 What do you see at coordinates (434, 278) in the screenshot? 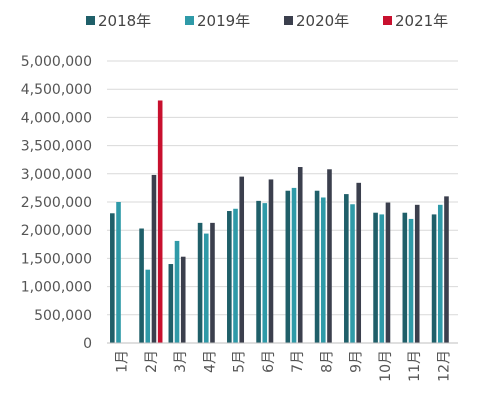
I see `bar-2018年-12月` at bounding box center [434, 278].